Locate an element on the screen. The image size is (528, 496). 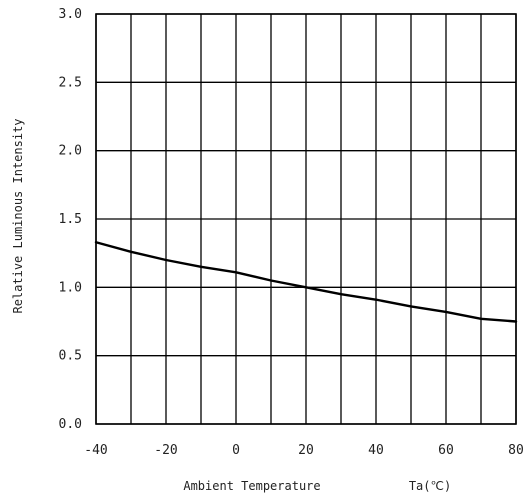
x-tick-label: -40 is located at coordinates (95, 450).